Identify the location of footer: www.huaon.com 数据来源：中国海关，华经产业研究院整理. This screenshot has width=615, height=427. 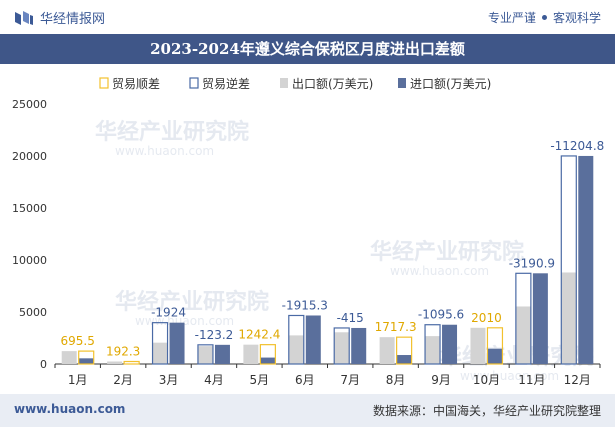
(307, 410).